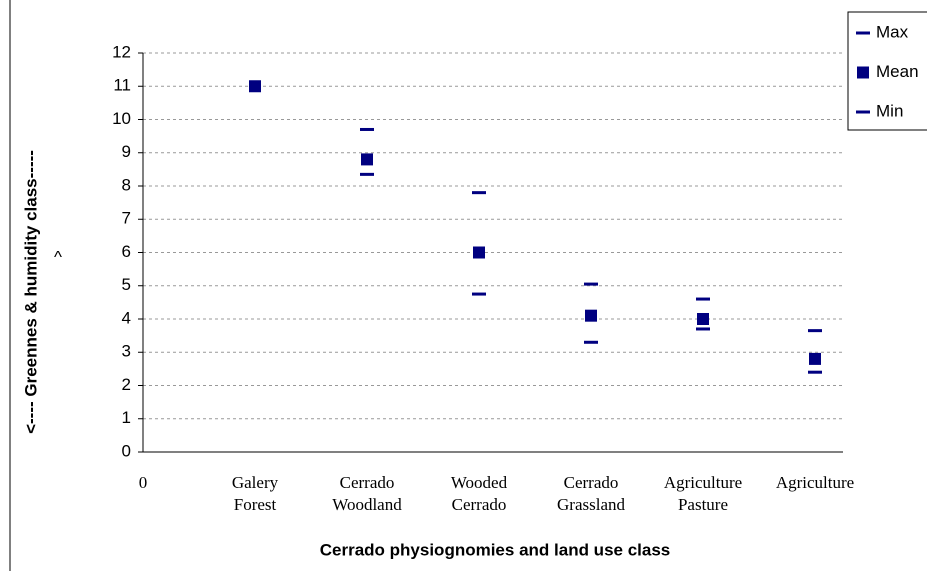 This screenshot has width=927, height=571. What do you see at coordinates (126, 351) in the screenshot?
I see `y-tick-label: 3` at bounding box center [126, 351].